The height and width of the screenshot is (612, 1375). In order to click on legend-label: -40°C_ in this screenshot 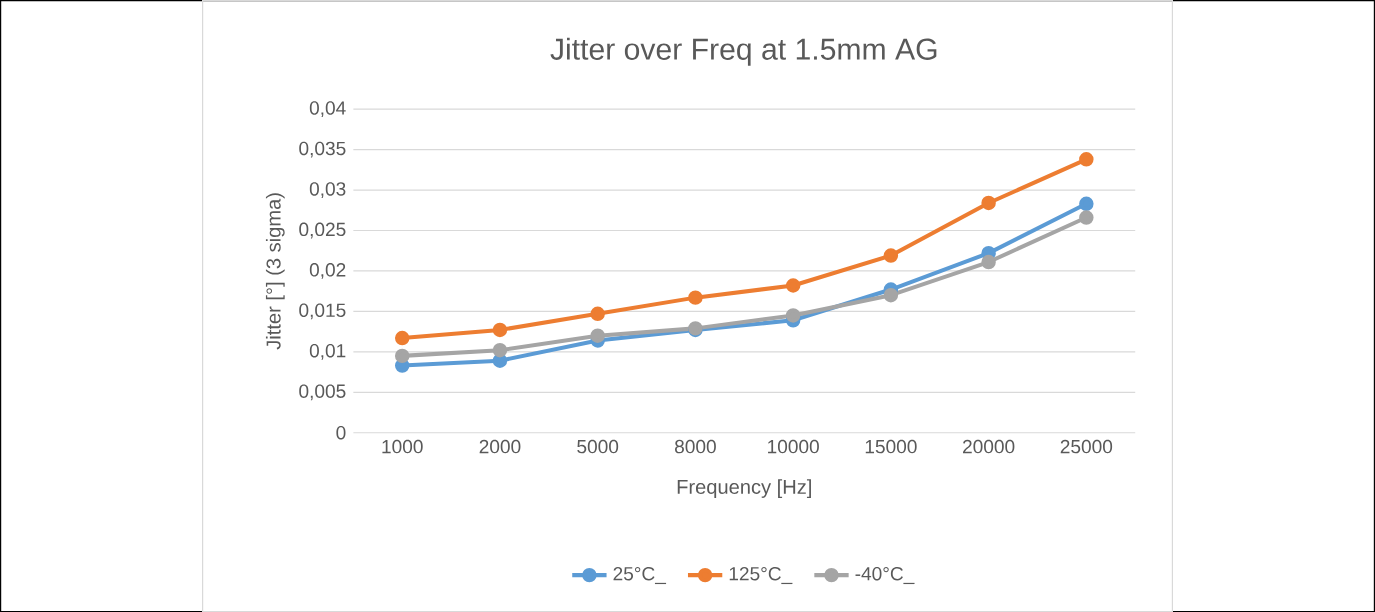, I will do `click(885, 575)`.